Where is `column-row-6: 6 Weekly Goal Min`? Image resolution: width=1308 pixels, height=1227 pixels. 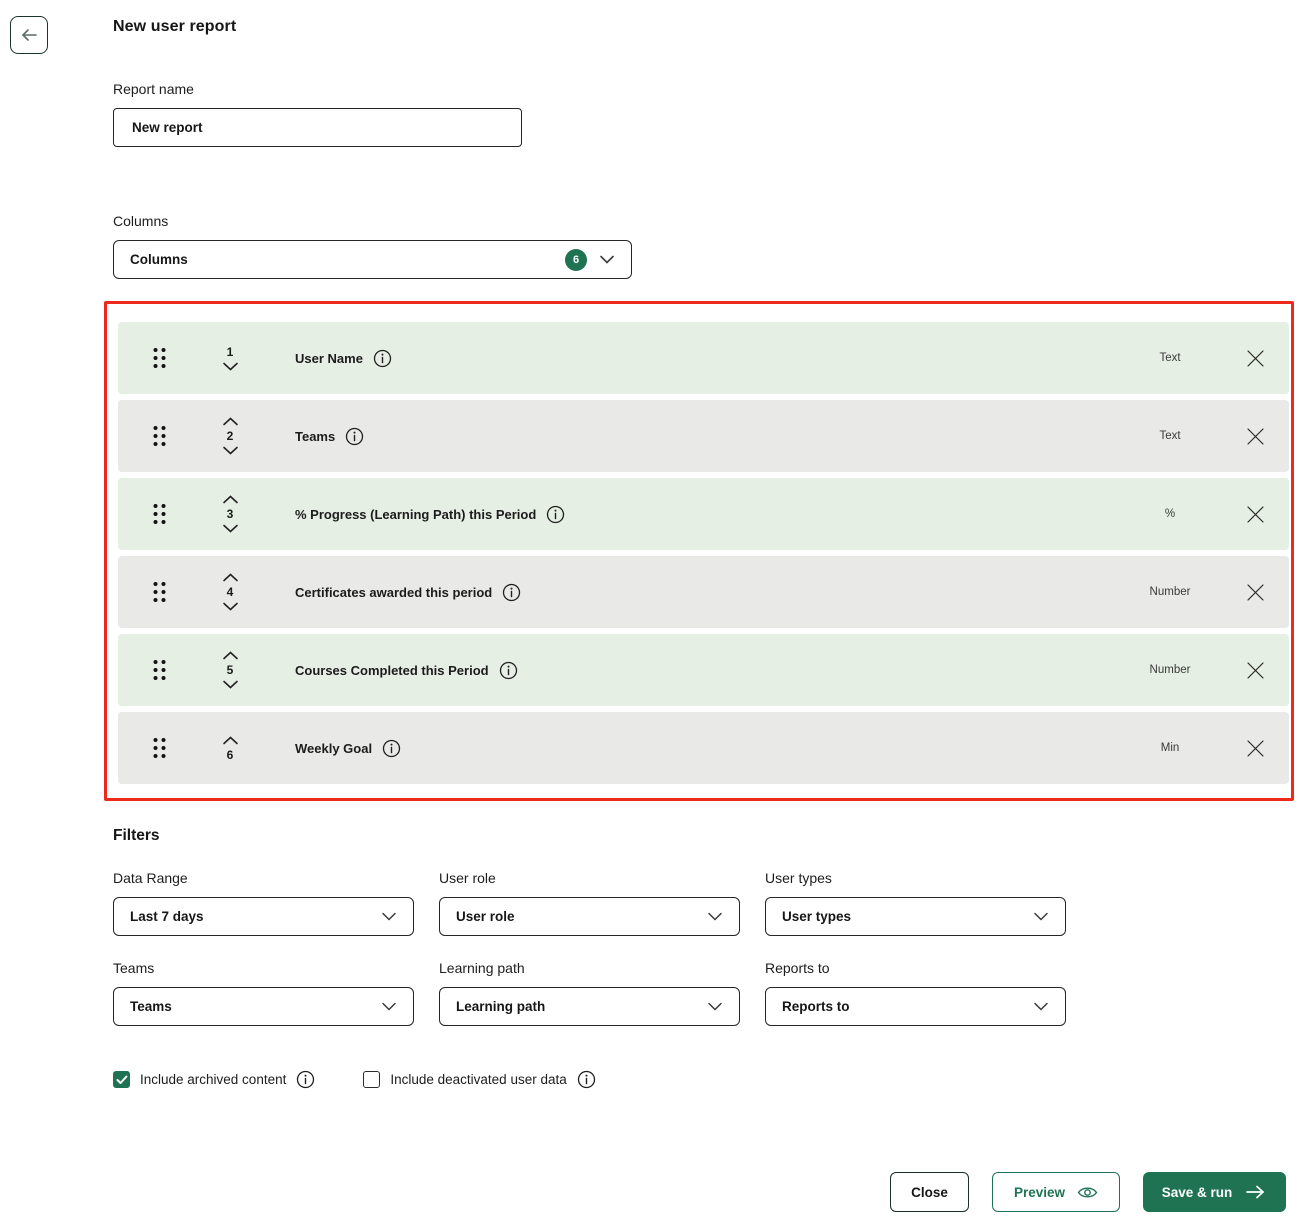
column-row-6: 6 Weekly Goal Min is located at coordinates (703, 748).